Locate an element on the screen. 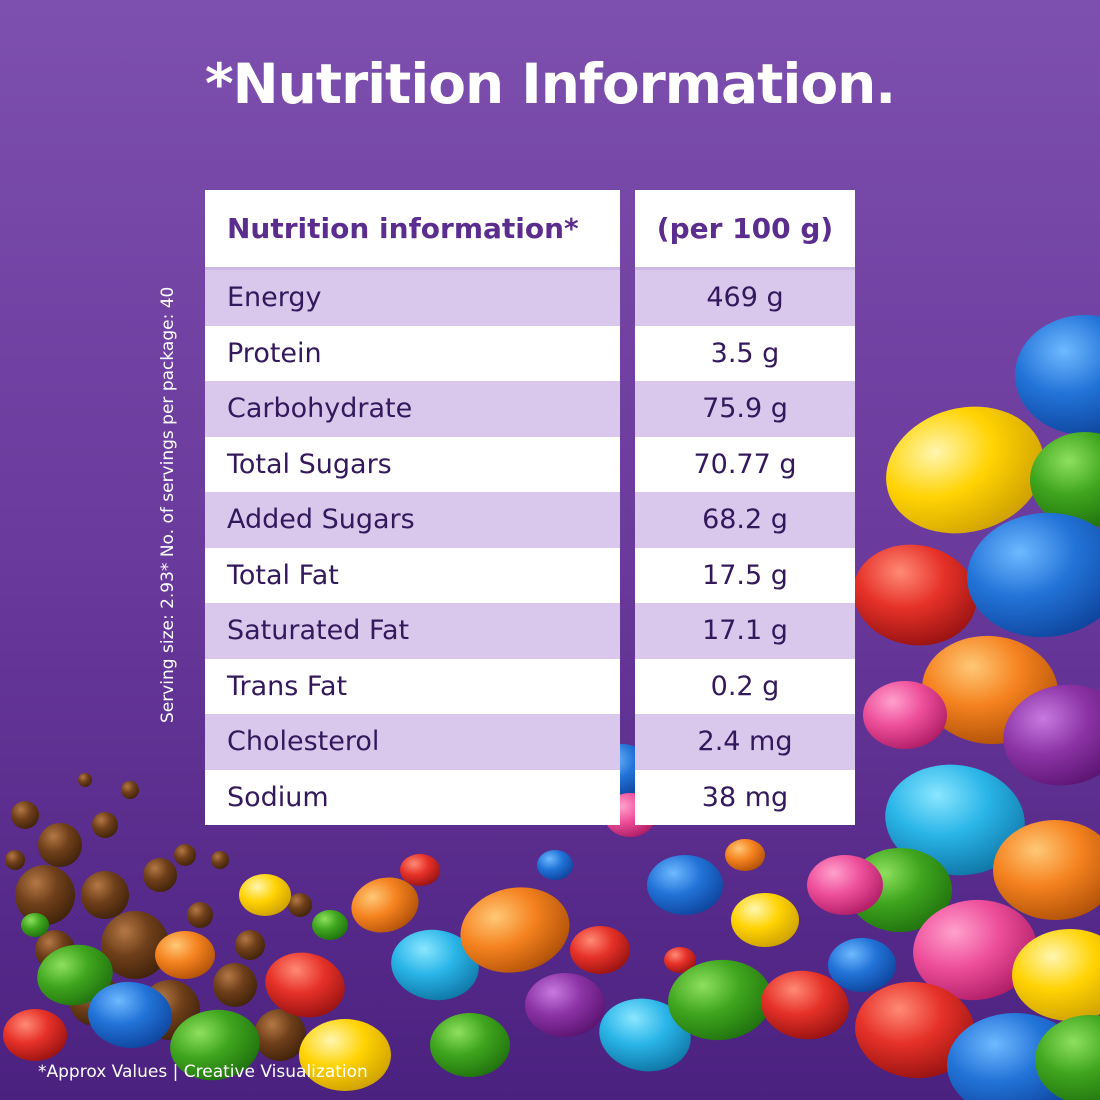 The width and height of the screenshot is (1100, 1100). row-value-protein: 3.5 g is located at coordinates (745, 353).